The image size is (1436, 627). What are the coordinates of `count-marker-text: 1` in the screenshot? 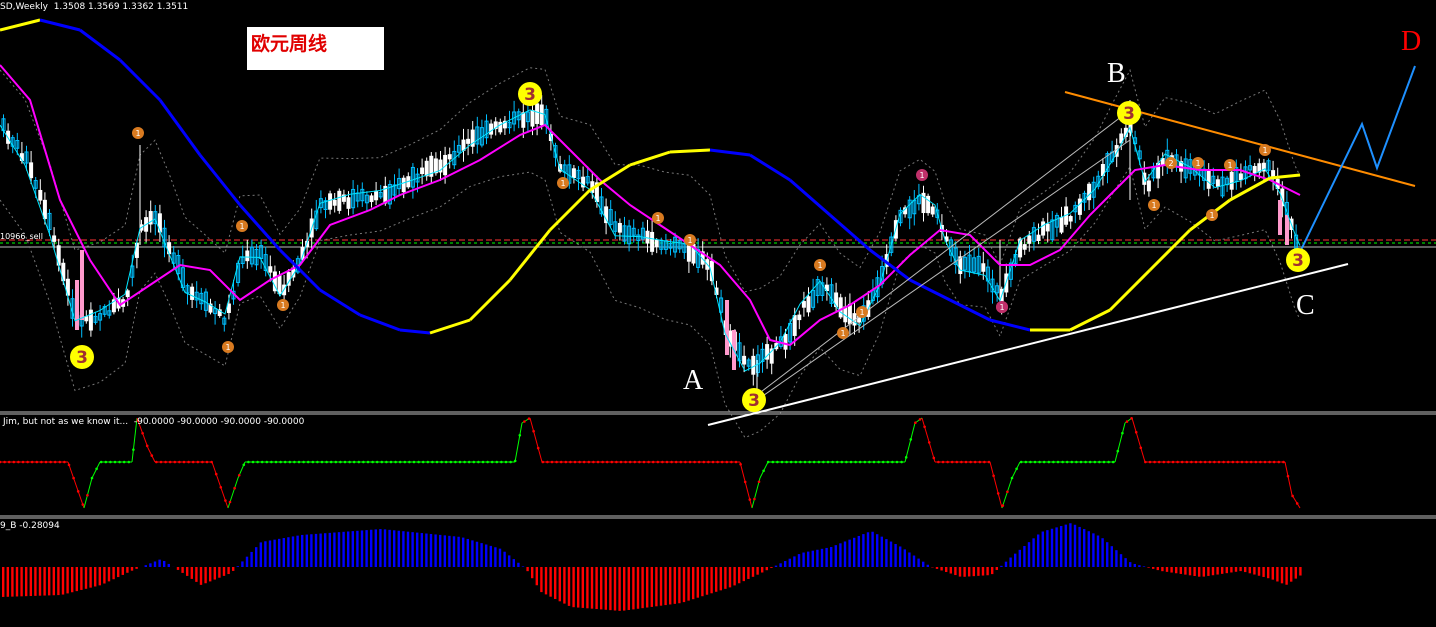 It's located at (819, 265).